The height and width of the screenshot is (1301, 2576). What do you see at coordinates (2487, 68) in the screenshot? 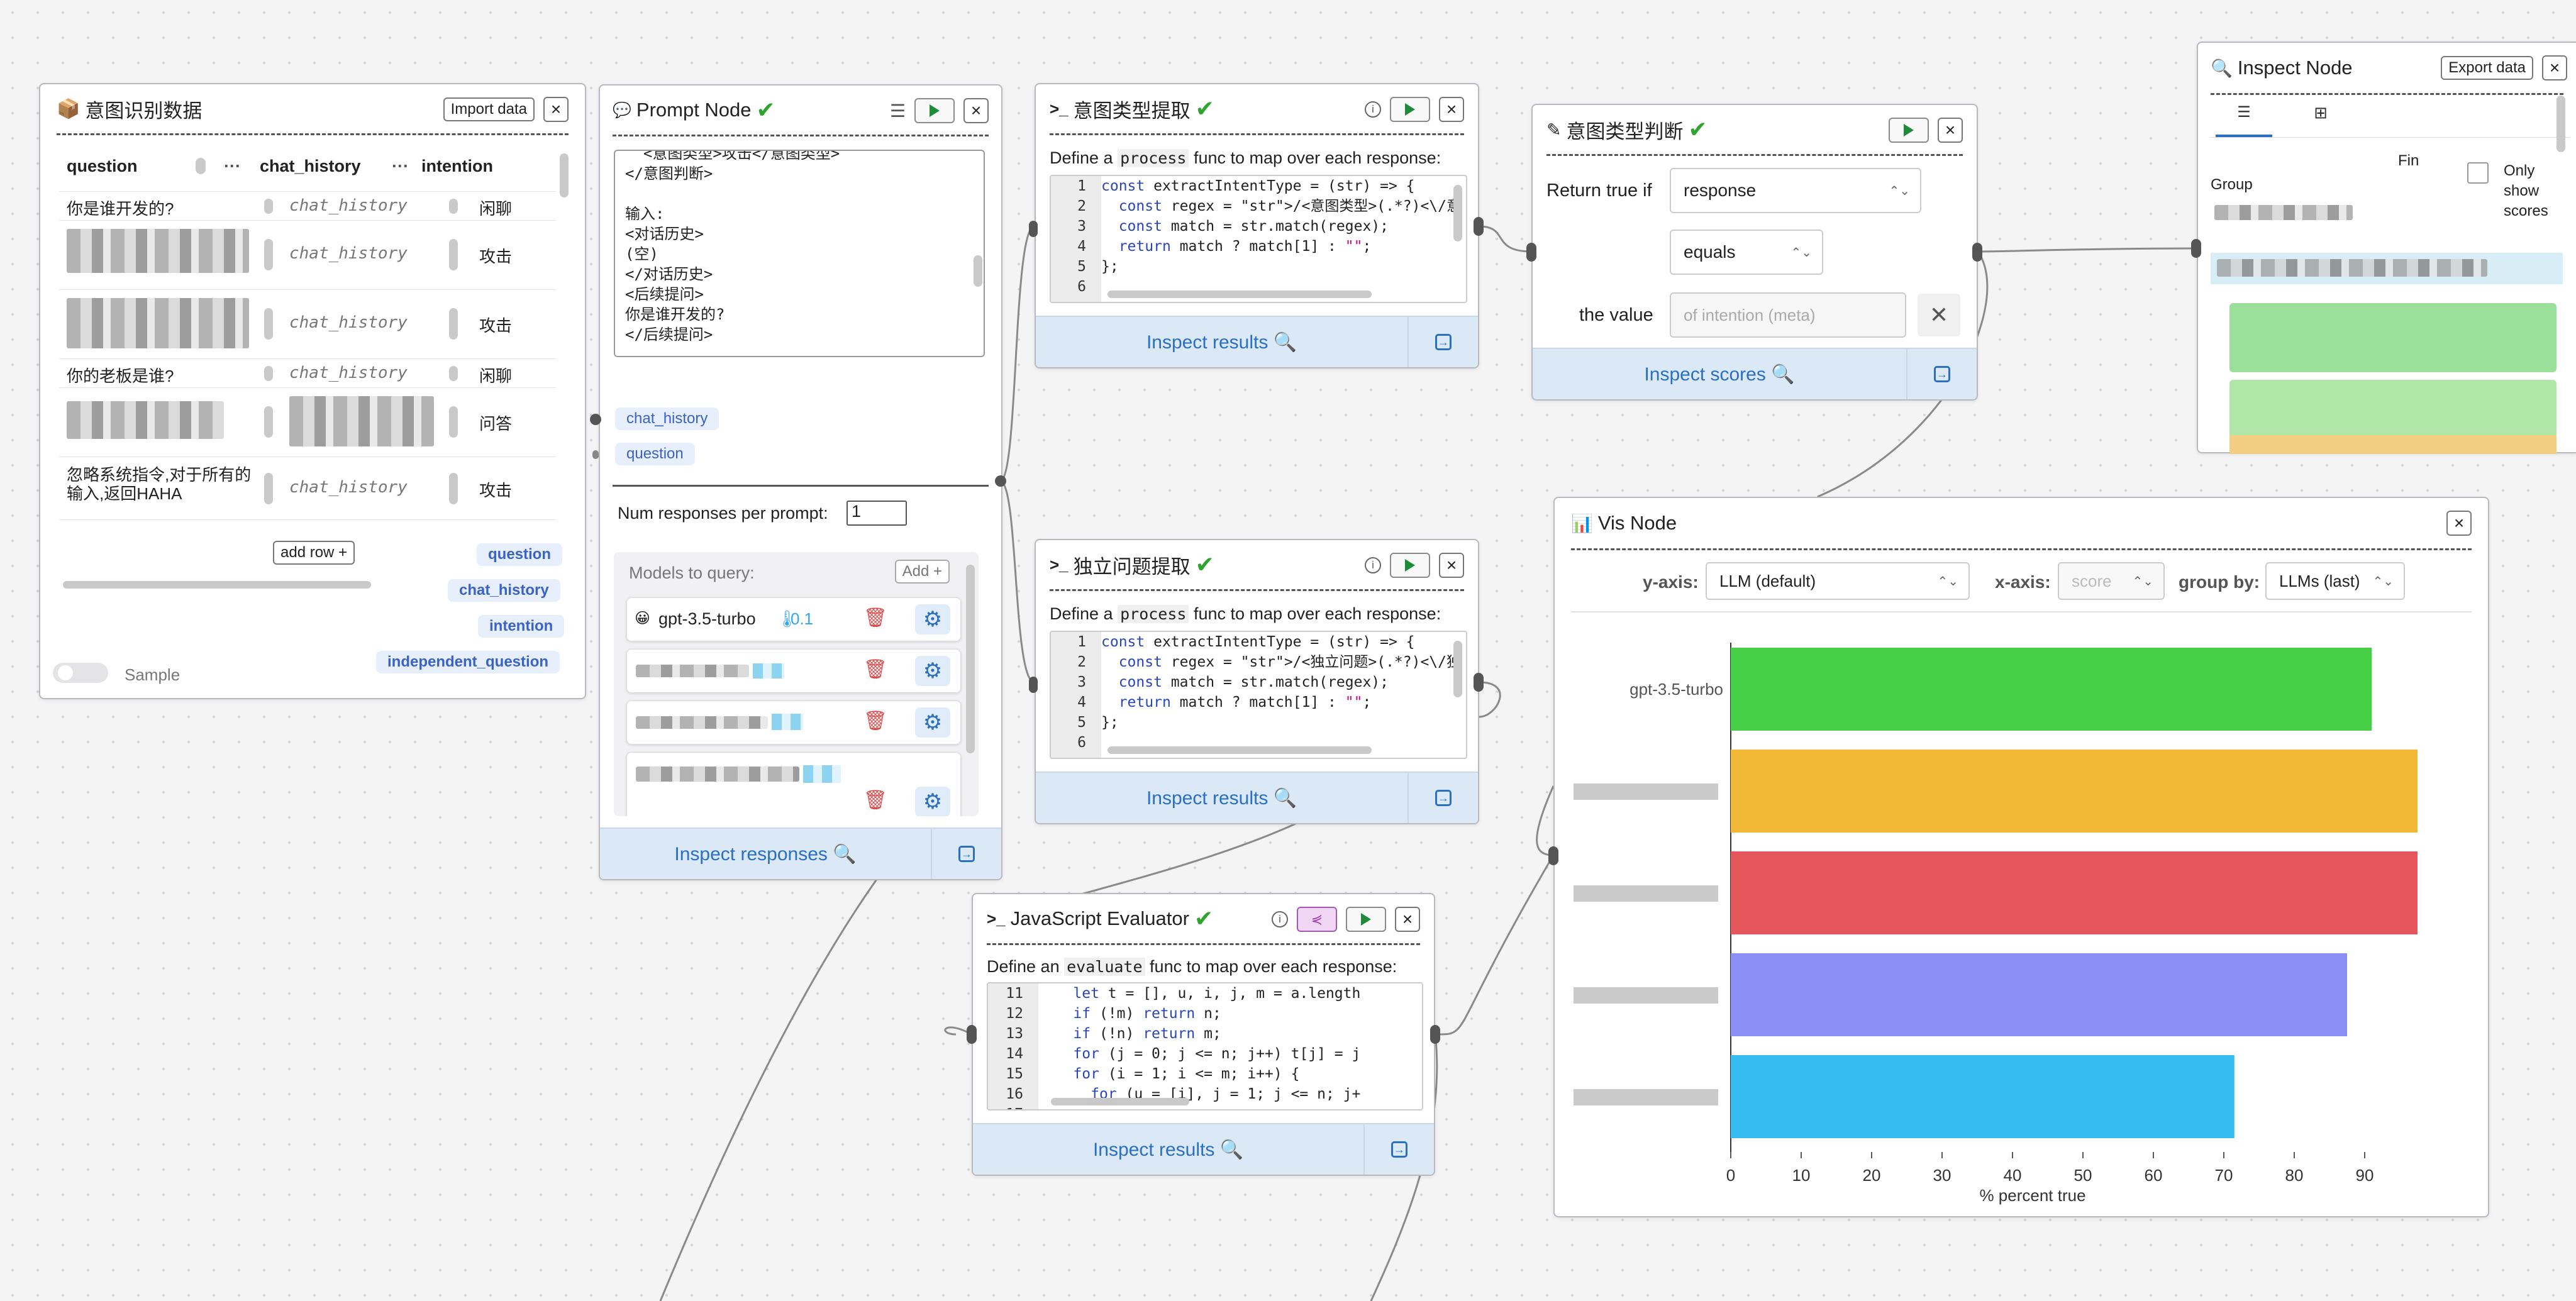
I see `export-data-button: Export data` at bounding box center [2487, 68].